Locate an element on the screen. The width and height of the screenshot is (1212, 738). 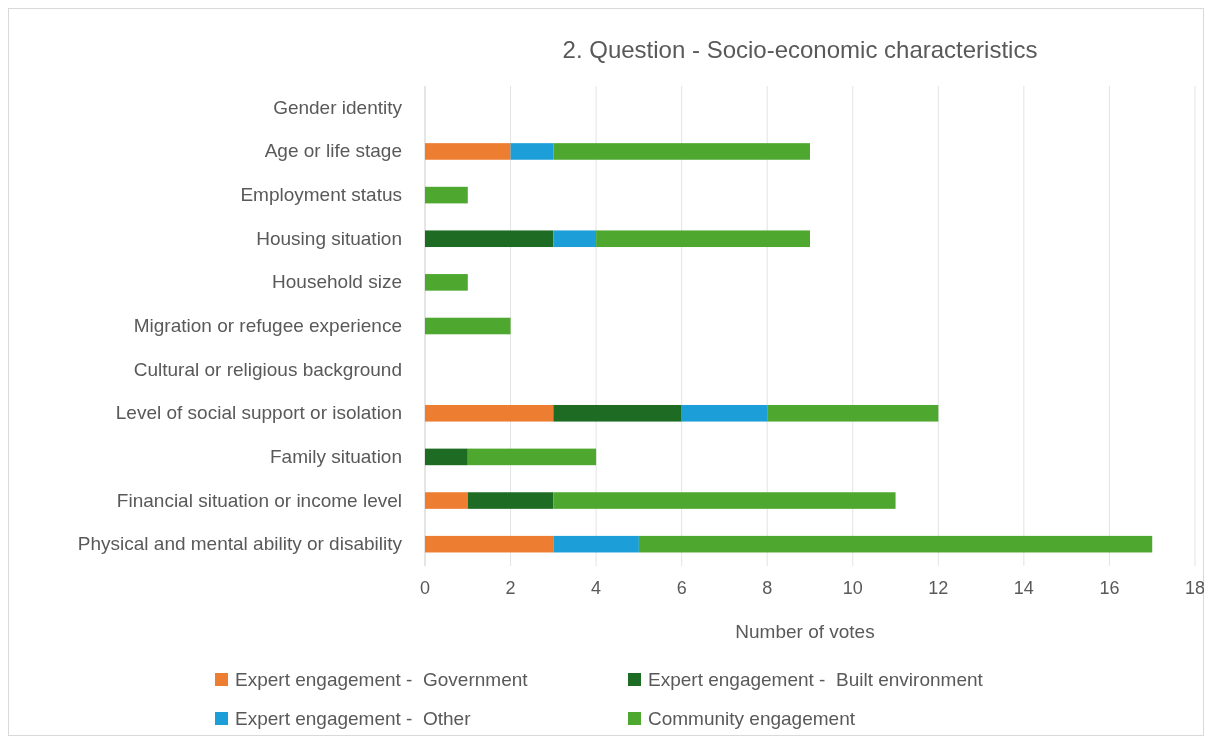
y-tick-label: Age or life stage is located at coordinates (333, 151).